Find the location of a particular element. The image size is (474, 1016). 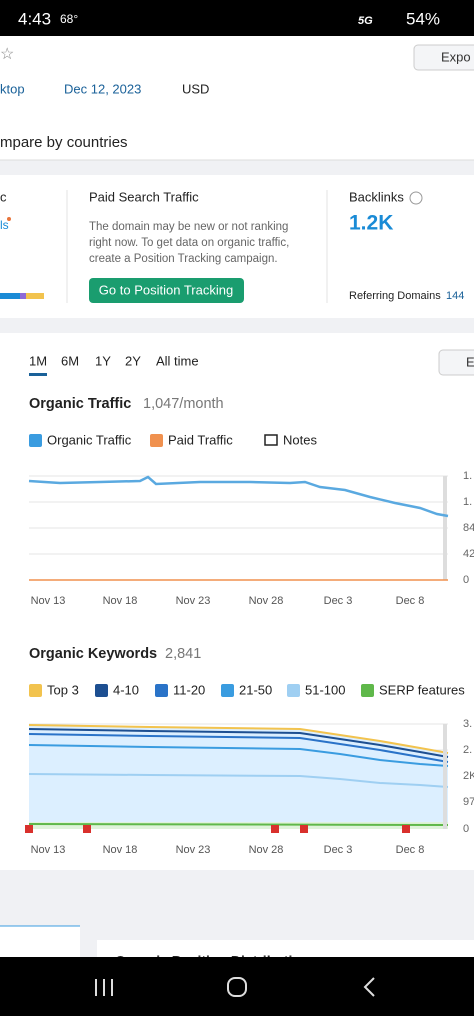

ref-value: 144 is located at coordinates (455, 296).